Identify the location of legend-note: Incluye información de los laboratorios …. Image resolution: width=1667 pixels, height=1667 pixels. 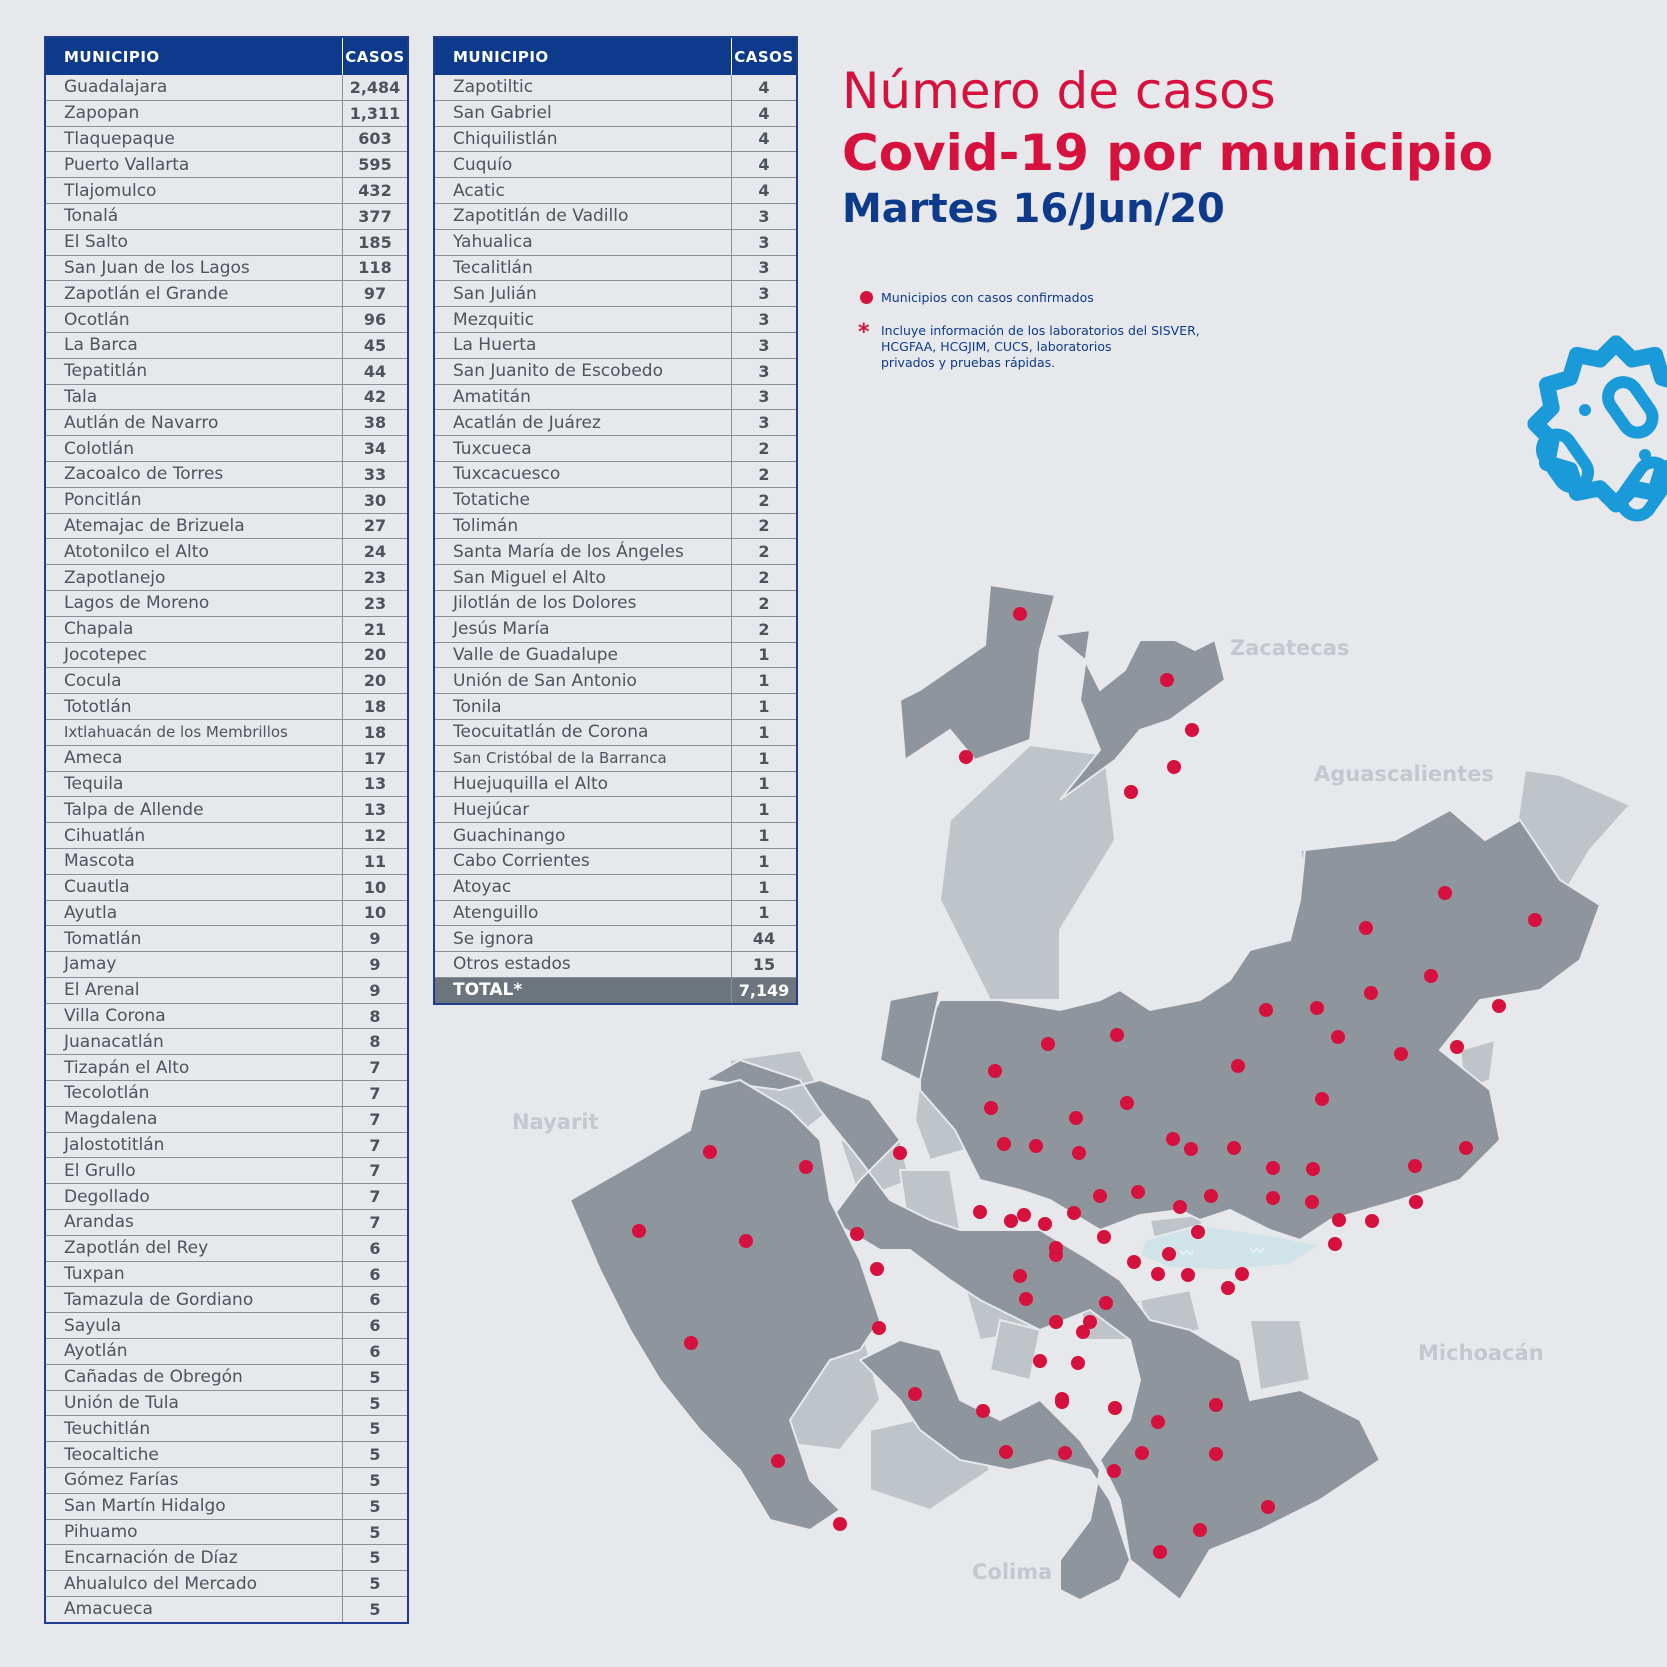
(1040, 347).